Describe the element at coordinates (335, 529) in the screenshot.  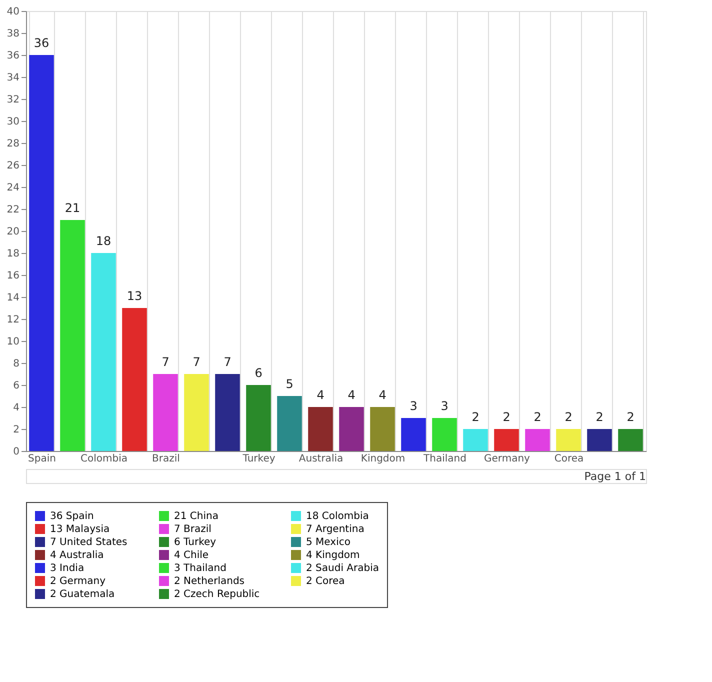
I see `legend-label: 7 Argentina` at that location.